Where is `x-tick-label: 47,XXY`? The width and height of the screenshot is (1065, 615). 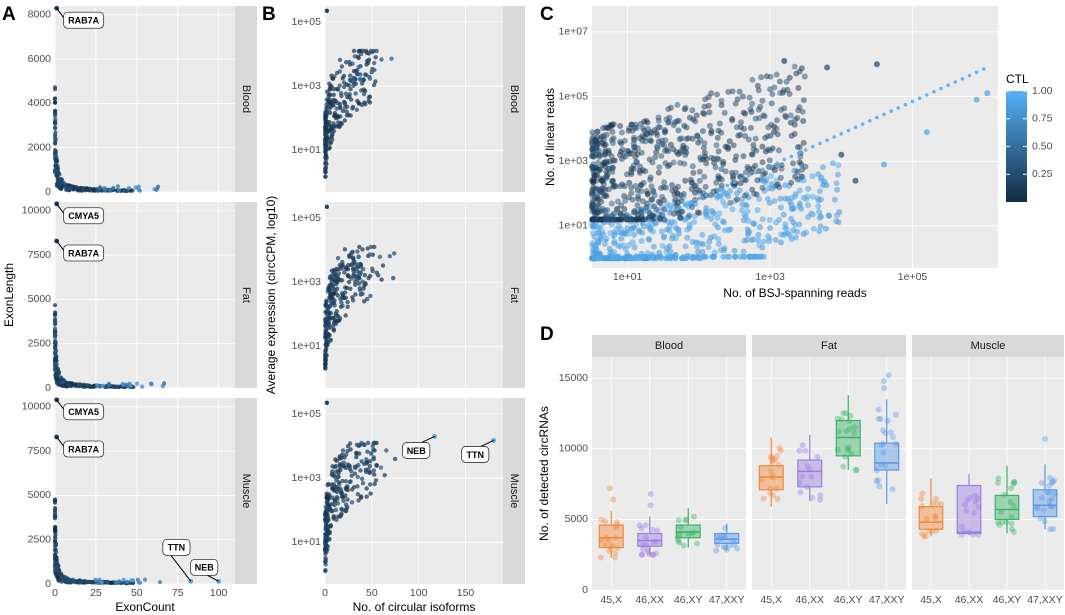
x-tick-label: 47,XXY is located at coordinates (727, 600).